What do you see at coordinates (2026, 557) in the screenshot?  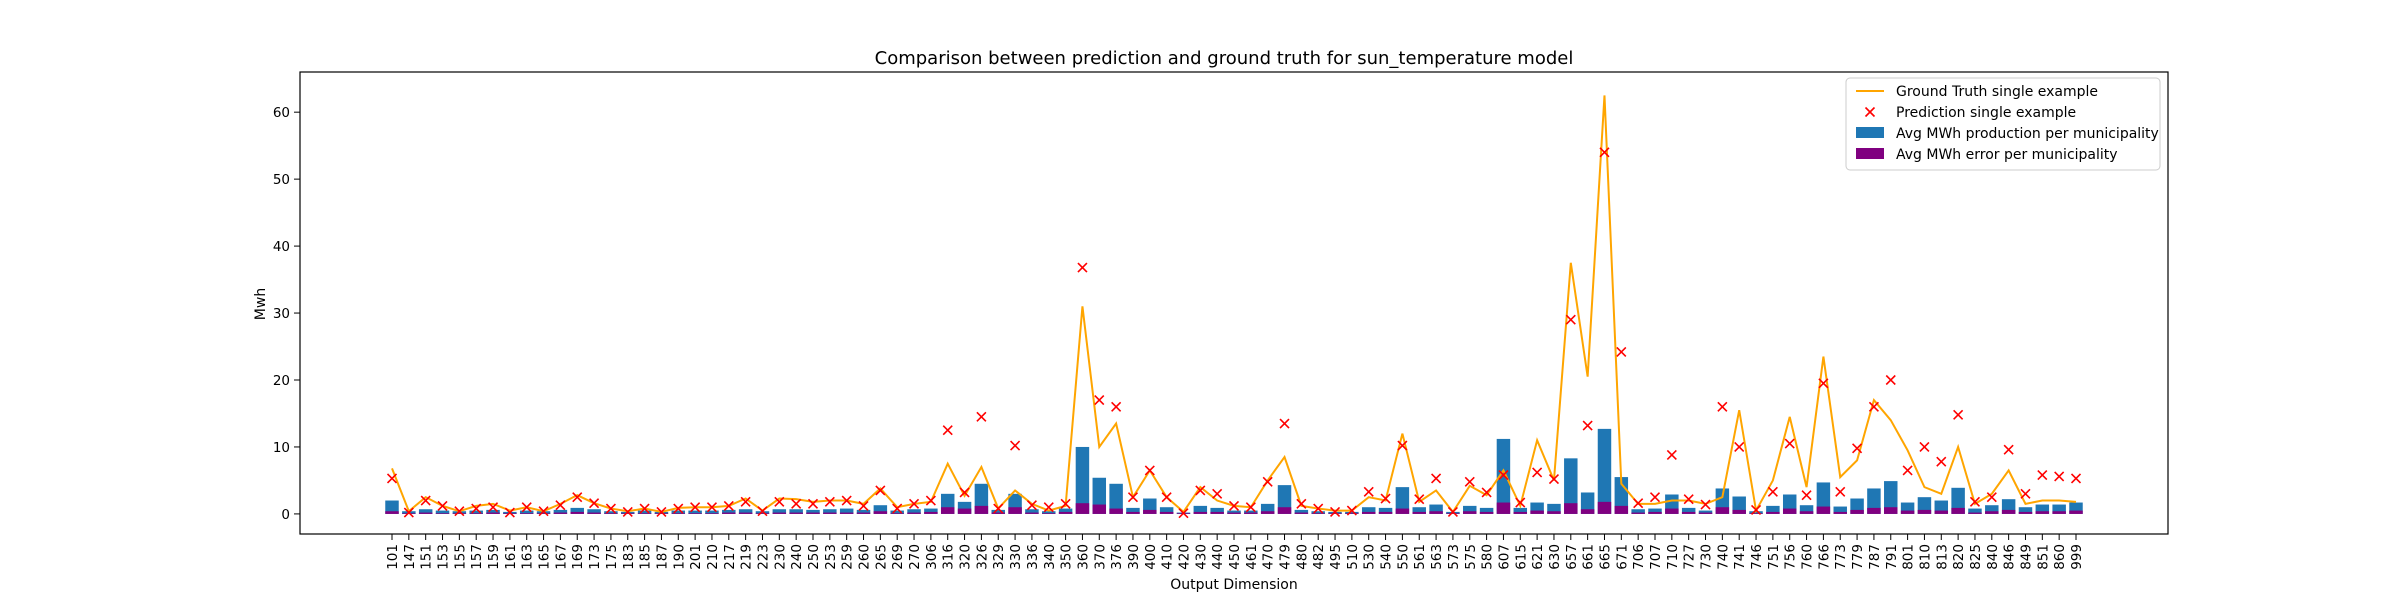 I see `x-tick-label: 849` at bounding box center [2026, 557].